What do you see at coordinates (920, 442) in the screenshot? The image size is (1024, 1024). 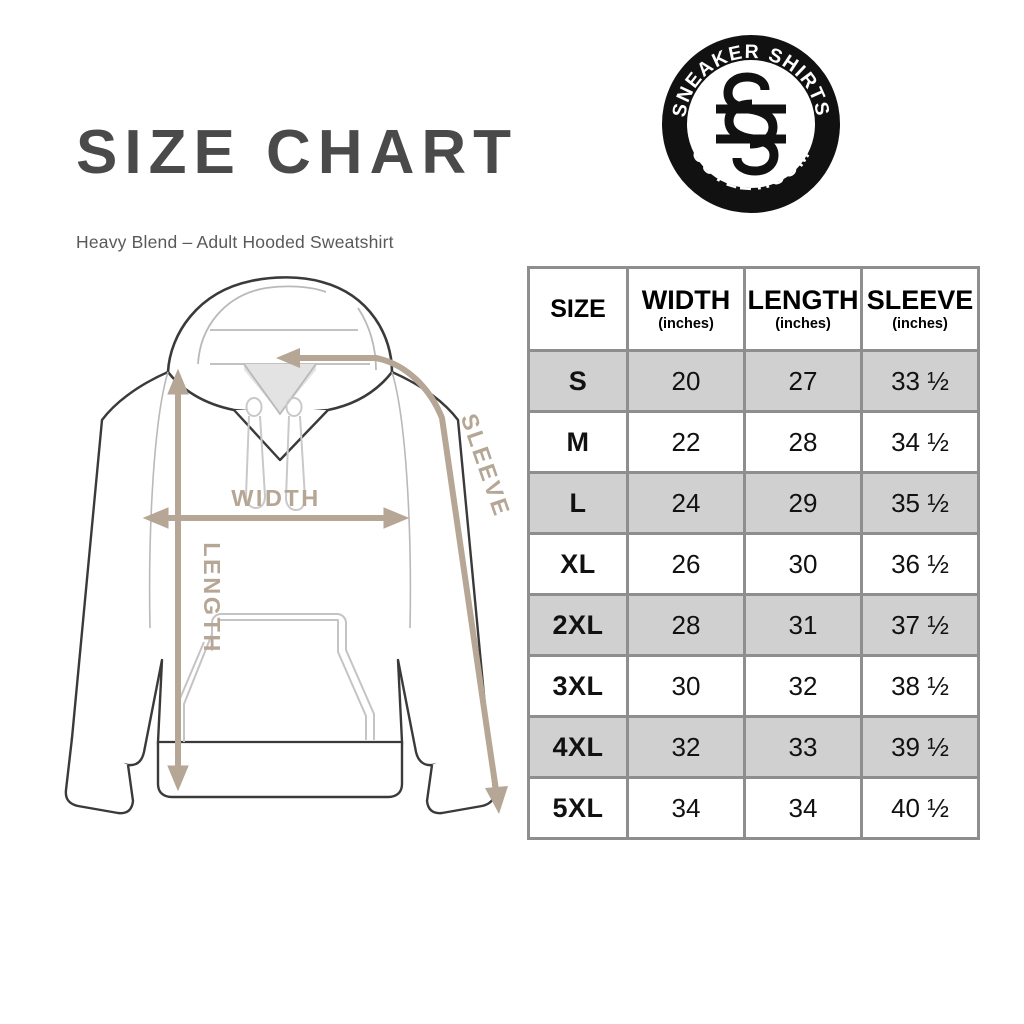 I see `cell-sleeve-m: 34 ½` at bounding box center [920, 442].